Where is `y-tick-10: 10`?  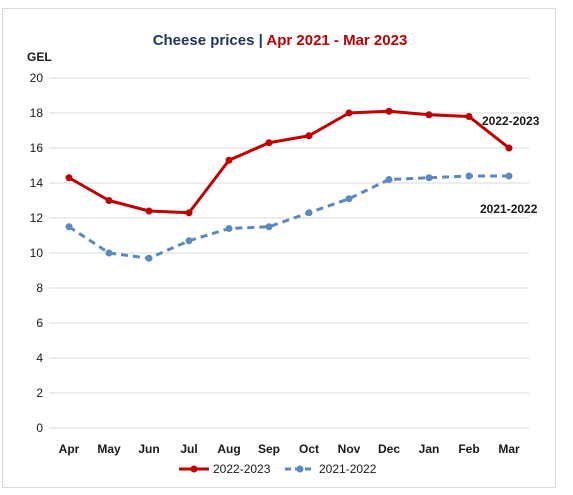
y-tick-10: 10 is located at coordinates (37, 253).